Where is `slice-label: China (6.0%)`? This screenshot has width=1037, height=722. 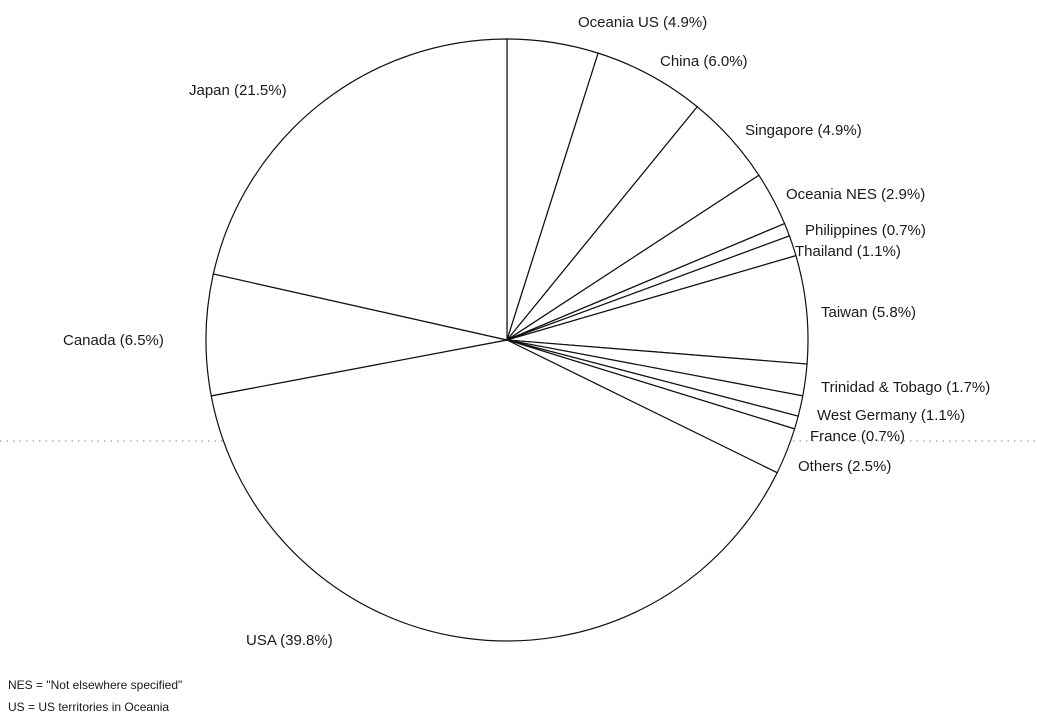
slice-label: China (6.0%) is located at coordinates (704, 61).